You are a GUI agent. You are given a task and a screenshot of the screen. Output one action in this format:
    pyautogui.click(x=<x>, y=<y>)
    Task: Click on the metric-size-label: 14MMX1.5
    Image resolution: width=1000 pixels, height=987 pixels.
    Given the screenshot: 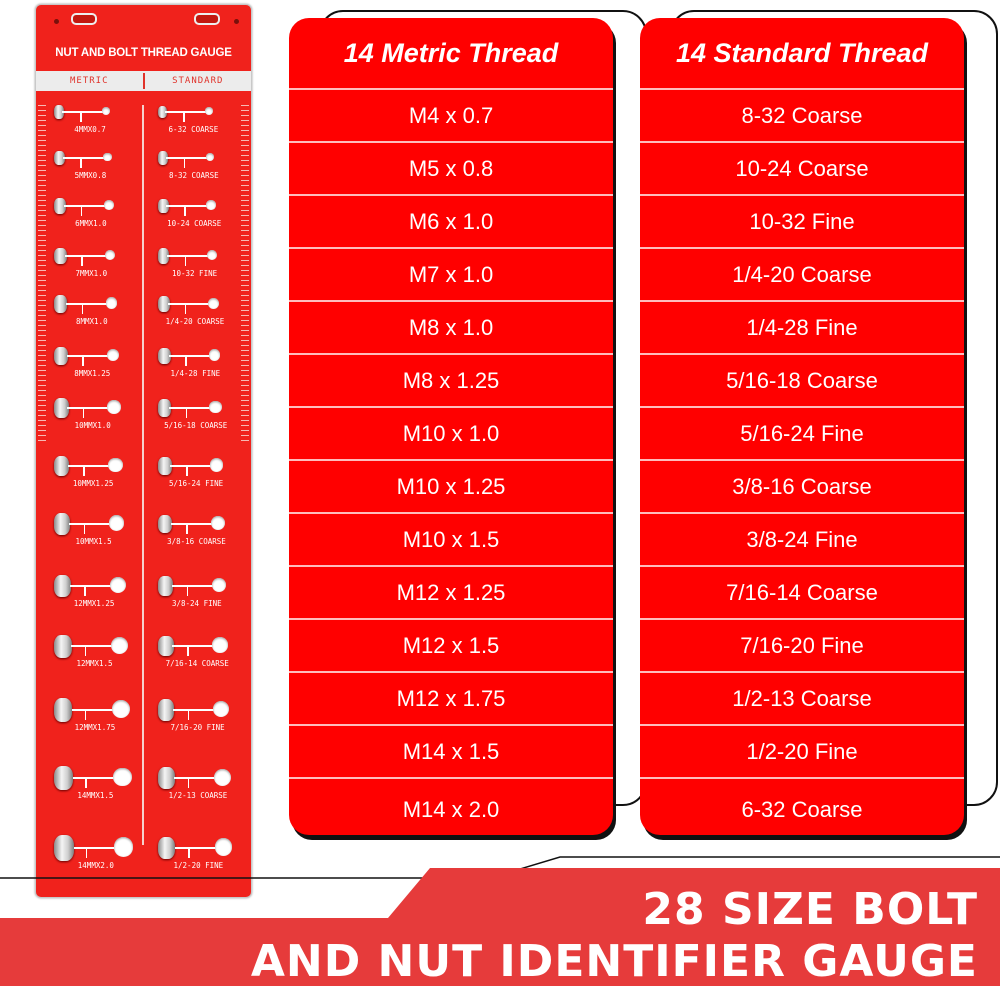 What is the action you would take?
    pyautogui.click(x=95, y=795)
    